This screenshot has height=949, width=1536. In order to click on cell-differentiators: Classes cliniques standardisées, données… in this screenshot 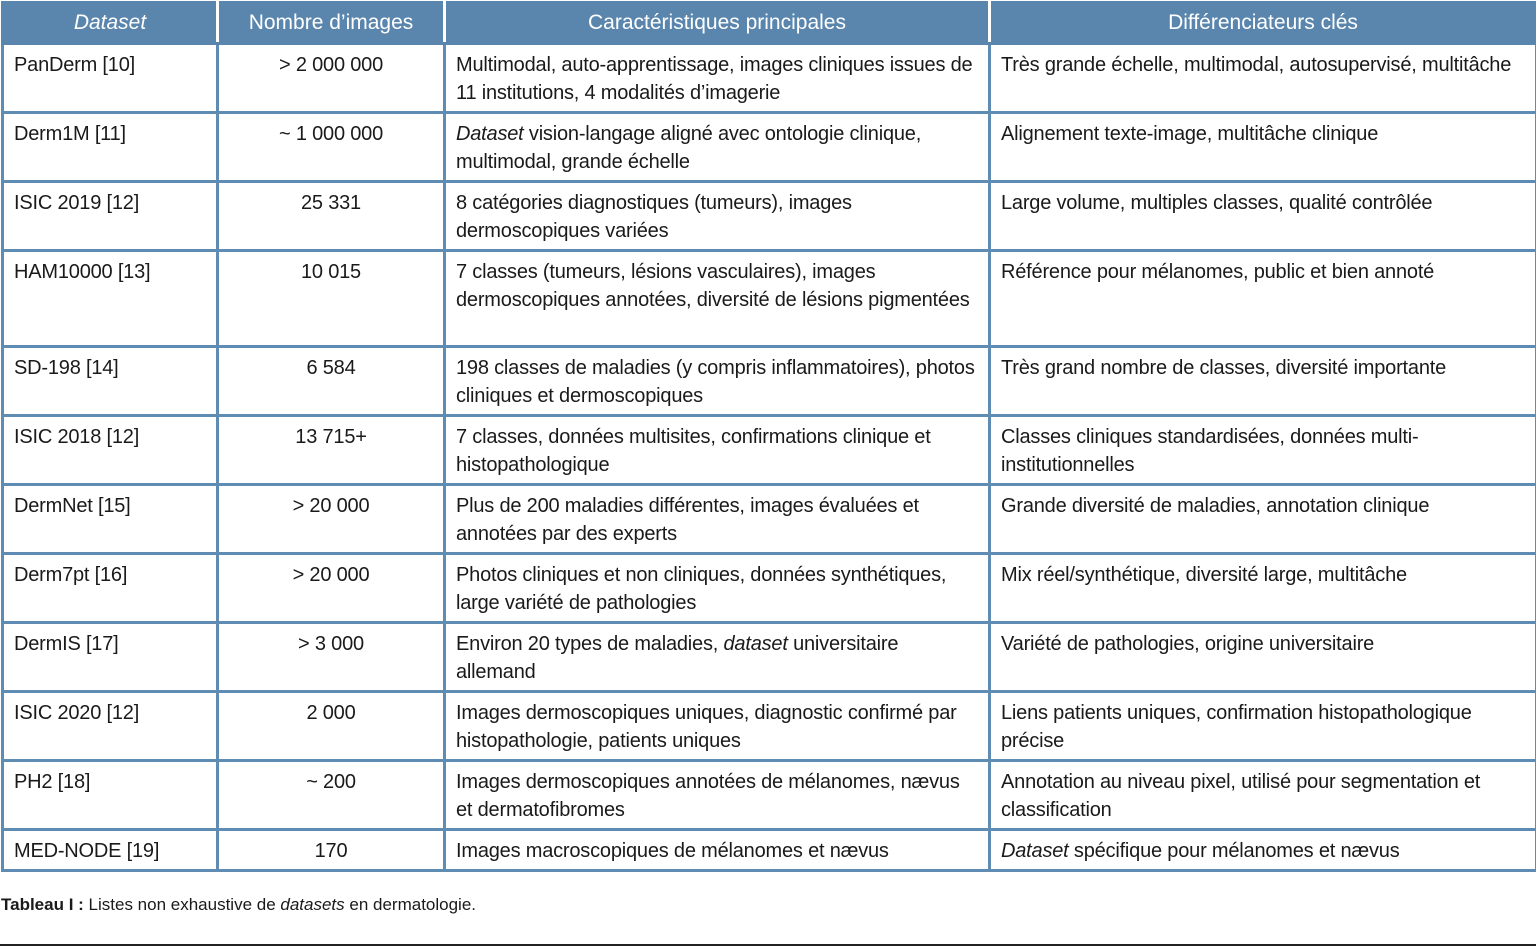, I will do `click(1262, 450)`.